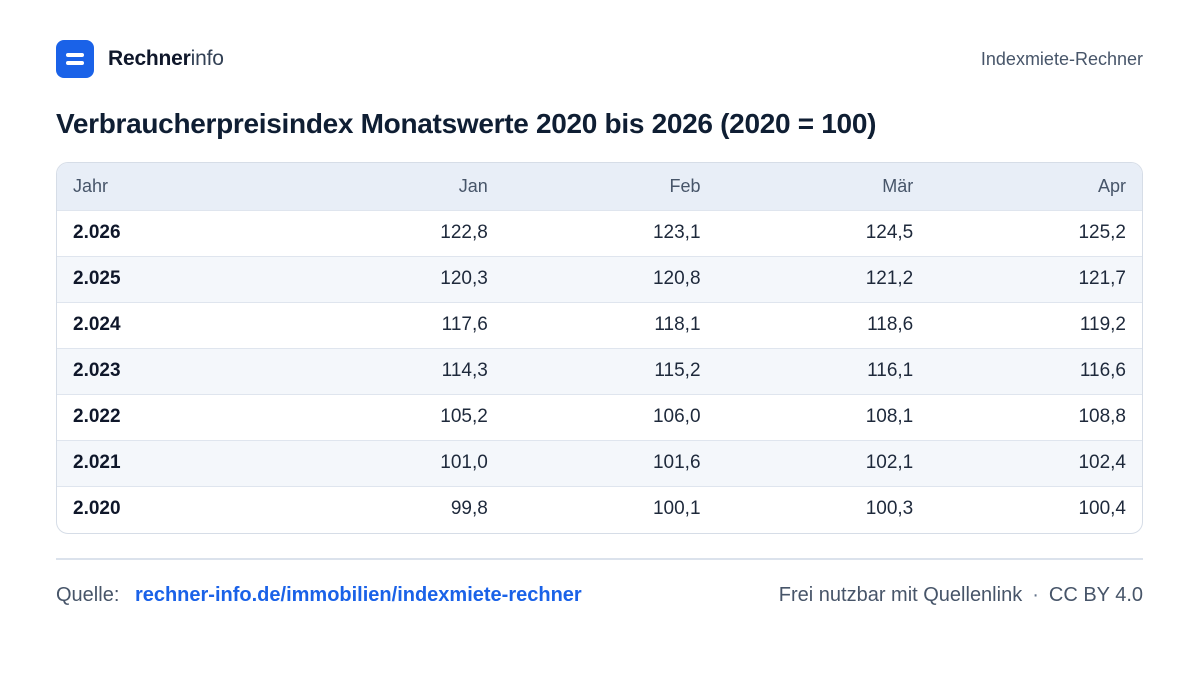 Image resolution: width=1200 pixels, height=678 pixels. I want to click on column-header-jan: Jan, so click(473, 185).